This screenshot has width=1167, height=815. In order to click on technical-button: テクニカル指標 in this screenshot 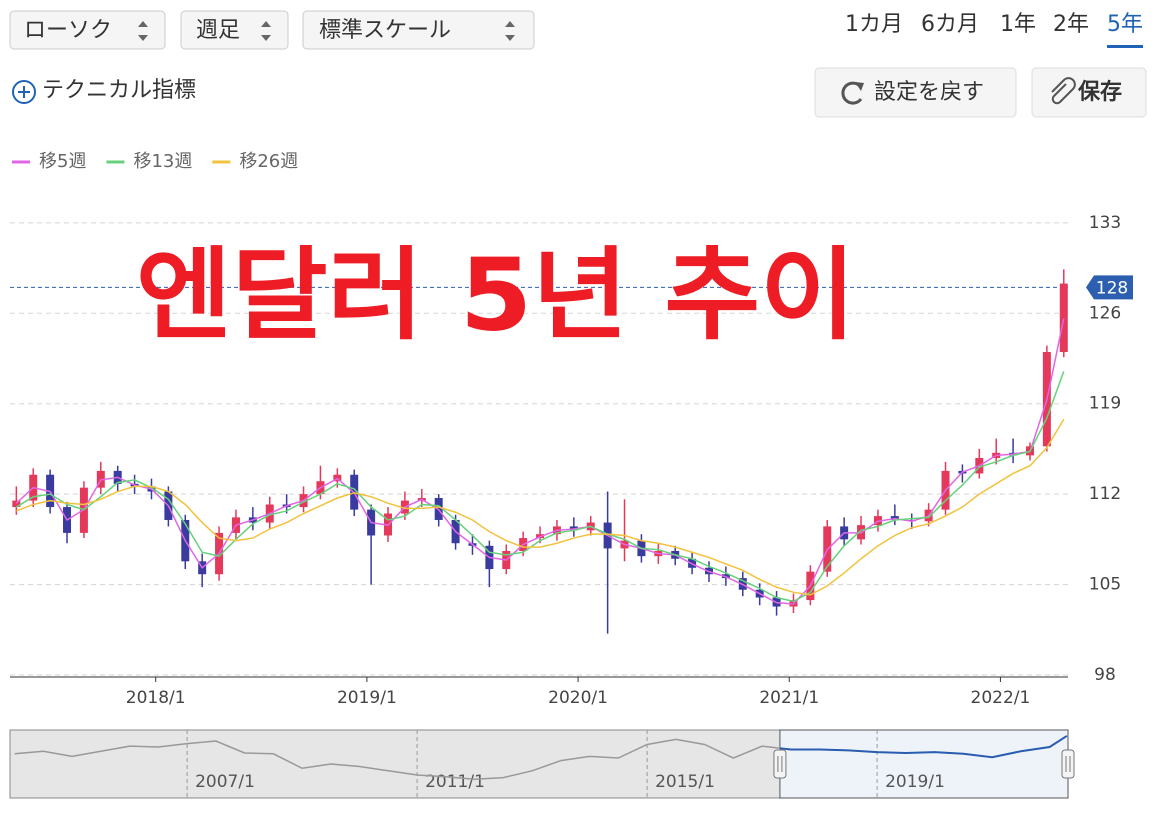, I will do `click(104, 91)`.